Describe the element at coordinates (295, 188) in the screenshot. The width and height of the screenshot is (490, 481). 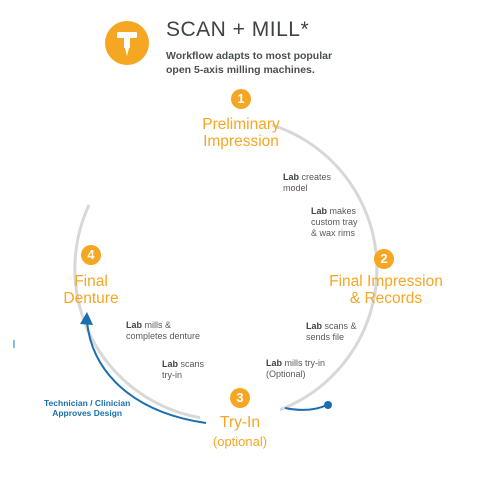
I see `note-text: model` at that location.